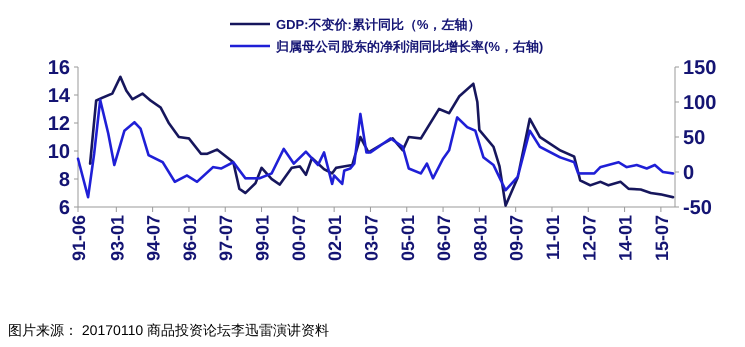 This screenshot has width=745, height=347. Describe the element at coordinates (59, 152) in the screenshot. I see `y-tick-label: 10` at that location.